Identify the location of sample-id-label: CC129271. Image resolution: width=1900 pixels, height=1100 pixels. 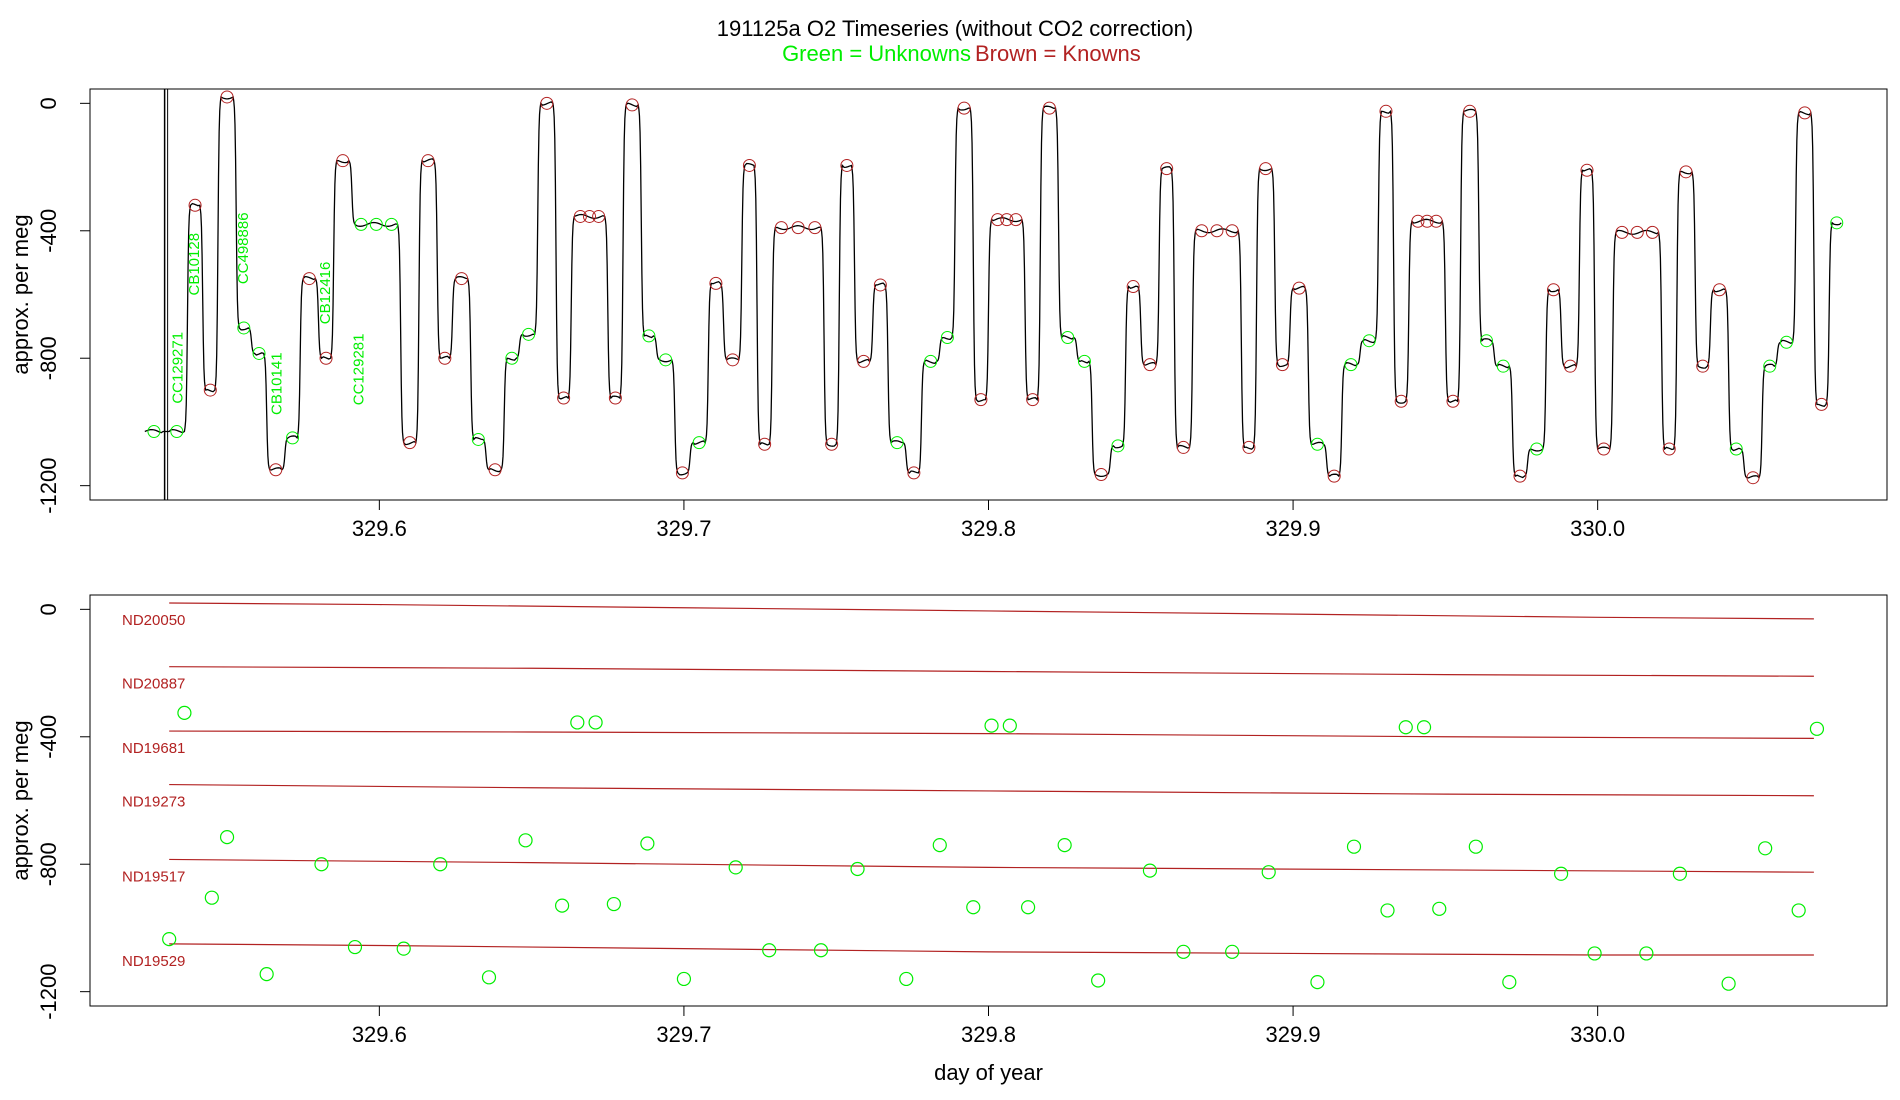
(177, 368).